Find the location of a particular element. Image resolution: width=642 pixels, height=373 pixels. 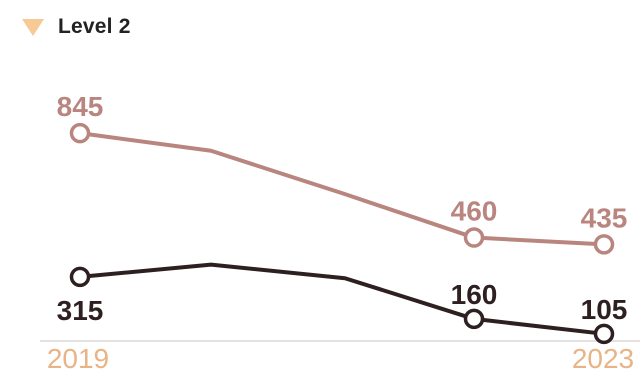

series-0-data-label-3: 460 is located at coordinates (474, 211).